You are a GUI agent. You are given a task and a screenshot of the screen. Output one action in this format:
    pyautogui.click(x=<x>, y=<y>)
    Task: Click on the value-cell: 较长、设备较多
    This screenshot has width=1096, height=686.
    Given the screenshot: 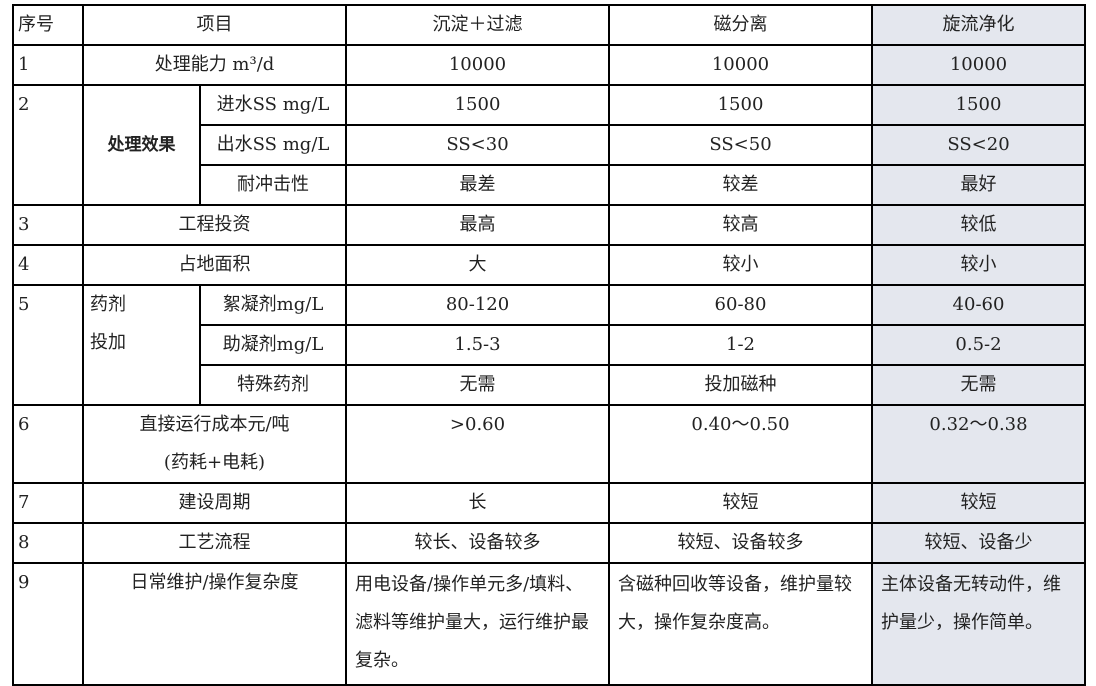 What is the action you would take?
    pyautogui.click(x=477, y=543)
    